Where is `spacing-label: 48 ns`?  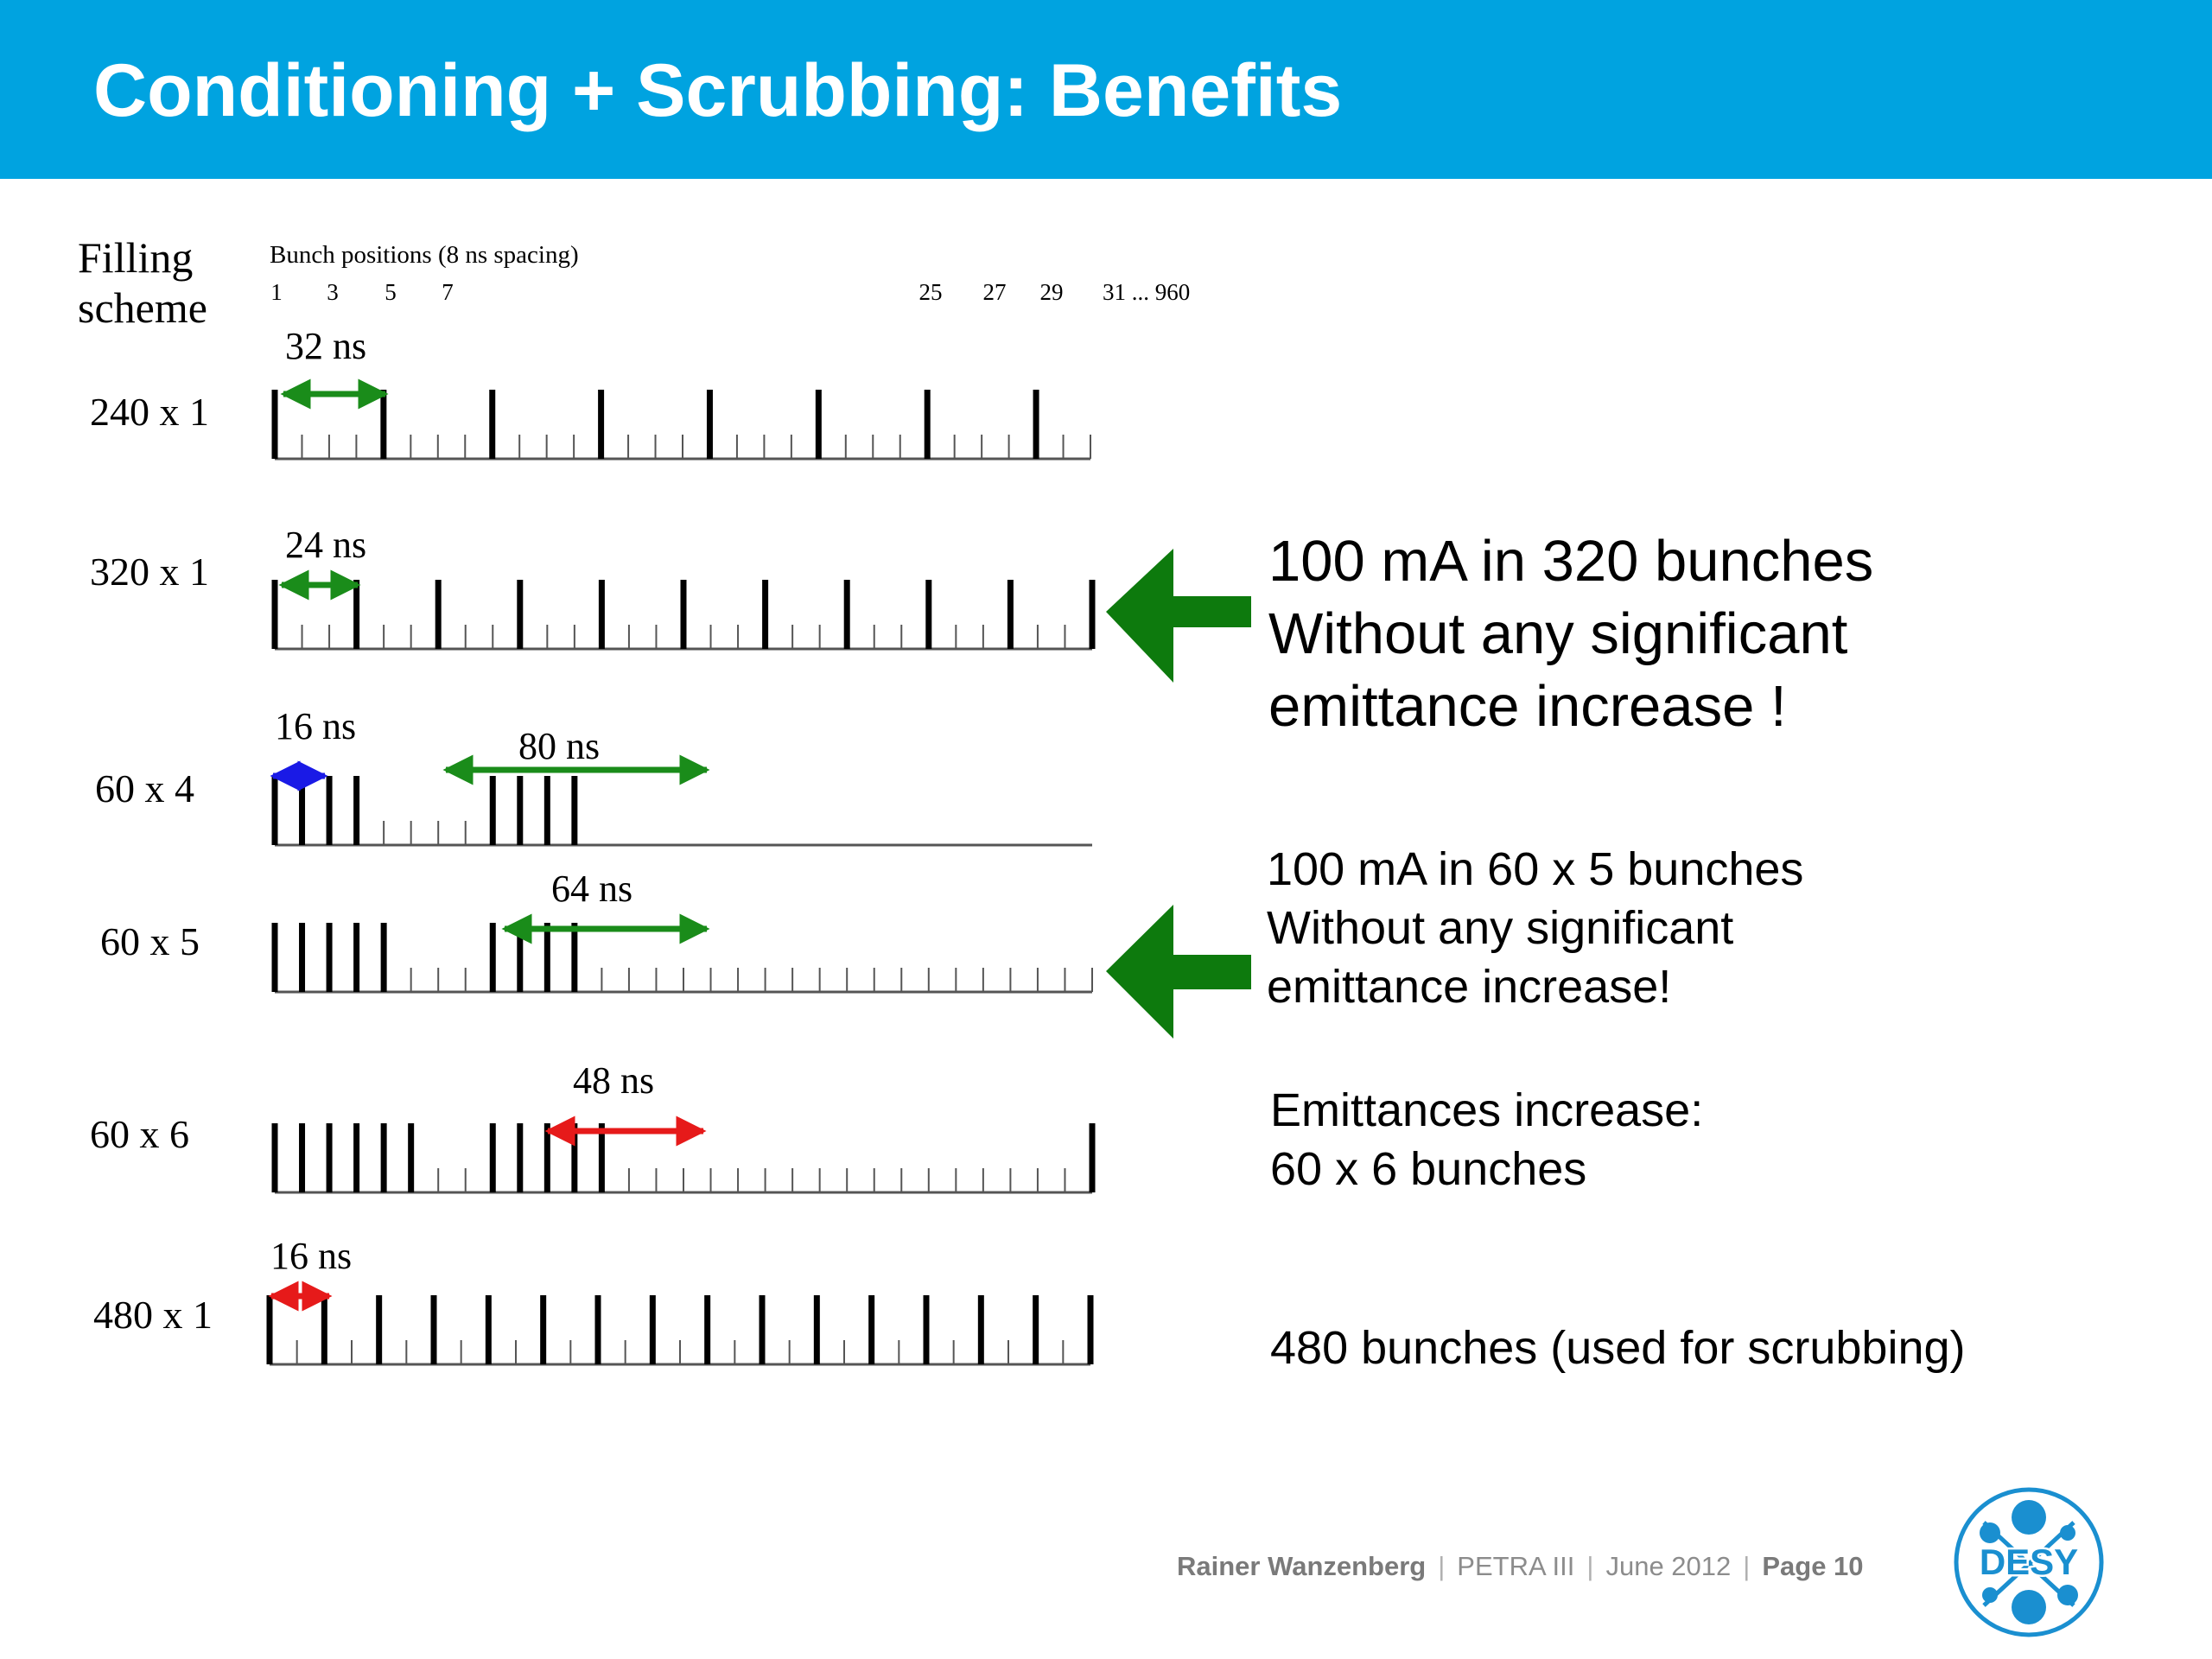 spacing-label: 48 ns is located at coordinates (613, 1080).